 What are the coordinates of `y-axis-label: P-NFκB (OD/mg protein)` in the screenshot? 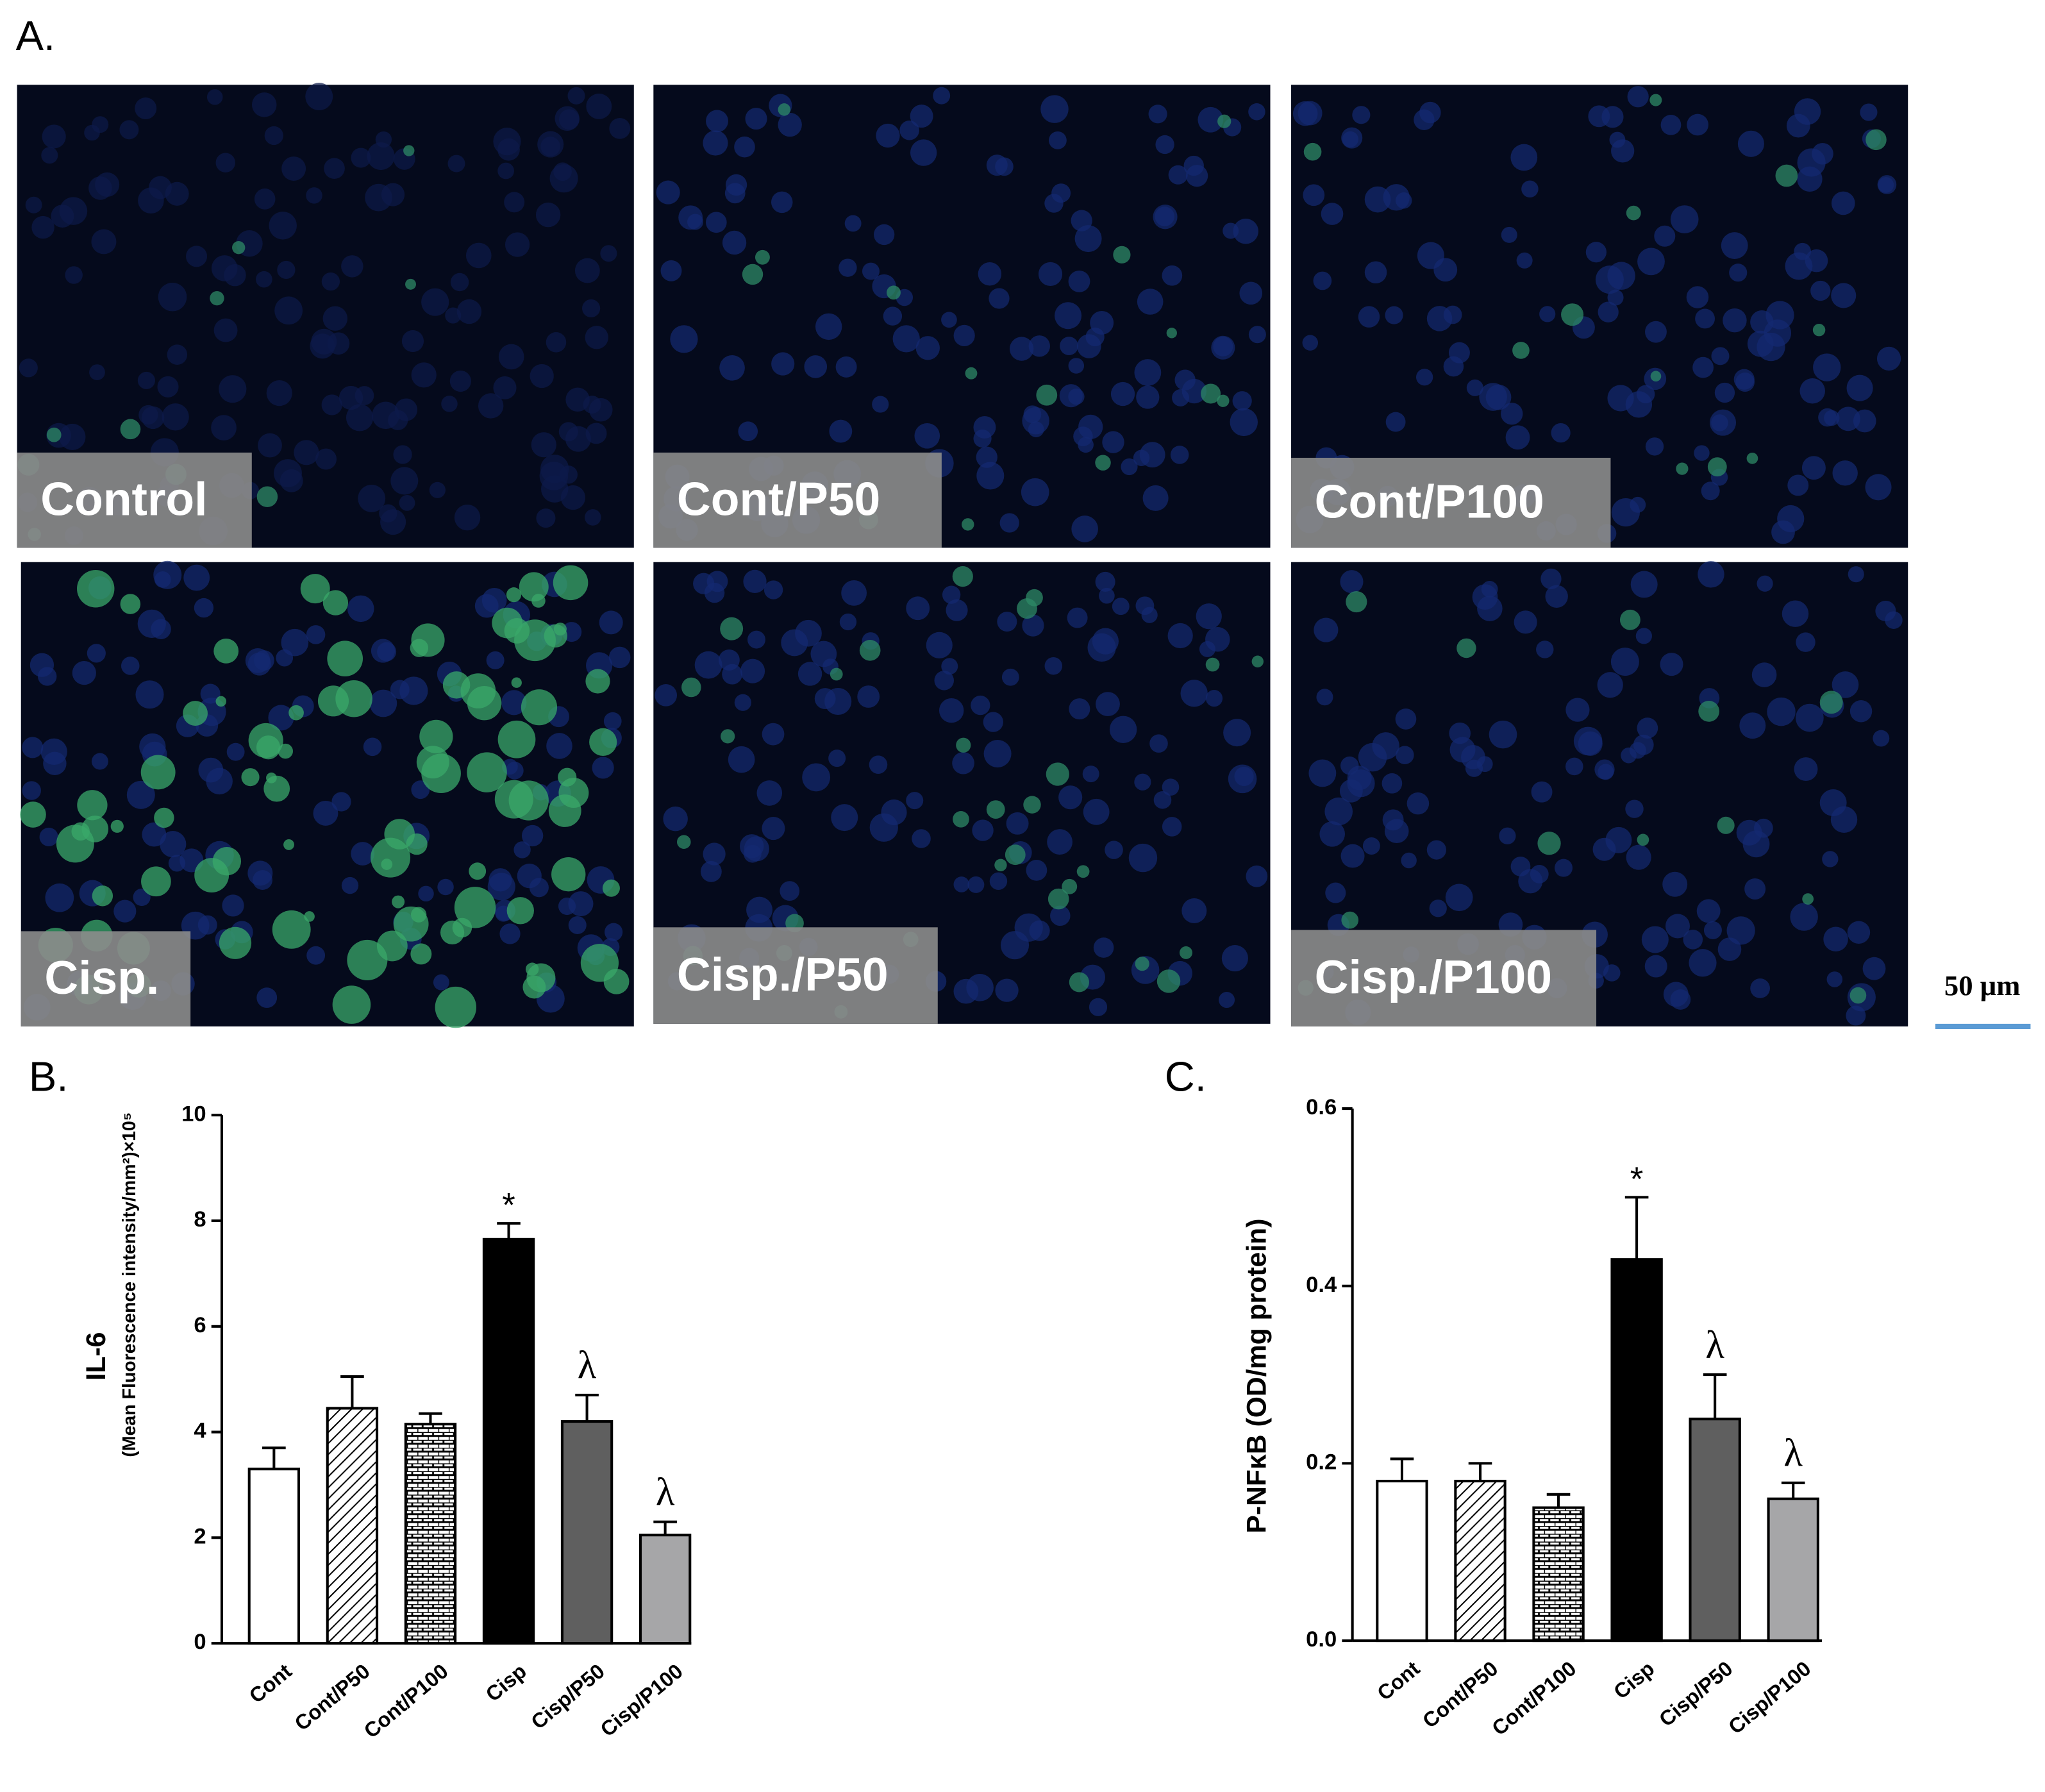 It's located at (1256, 1376).